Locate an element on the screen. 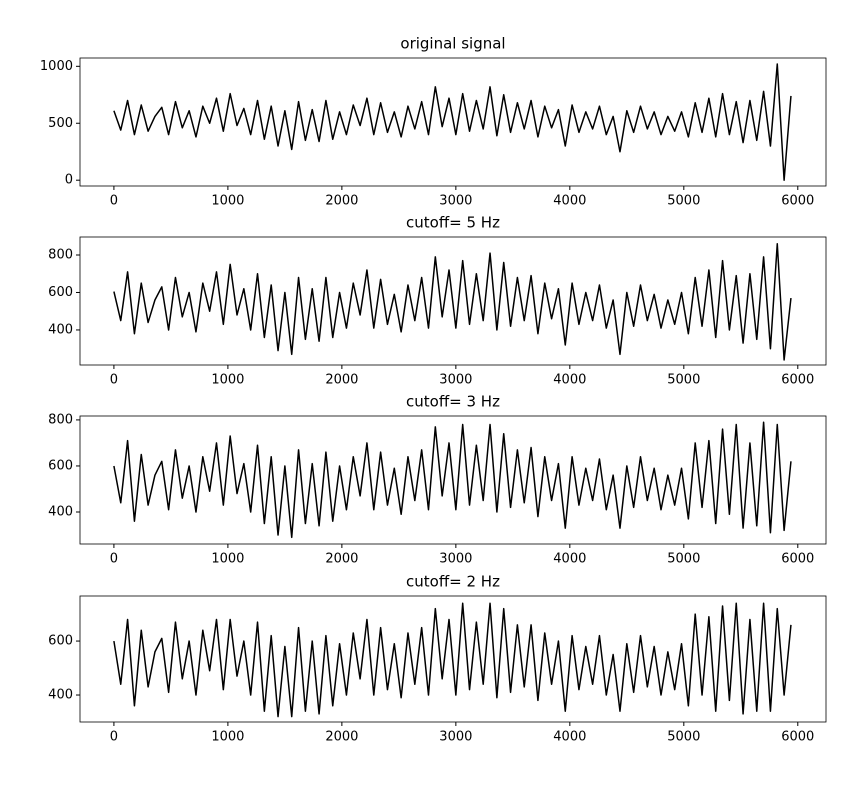  subplot-title: original signal is located at coordinates (452, 44).